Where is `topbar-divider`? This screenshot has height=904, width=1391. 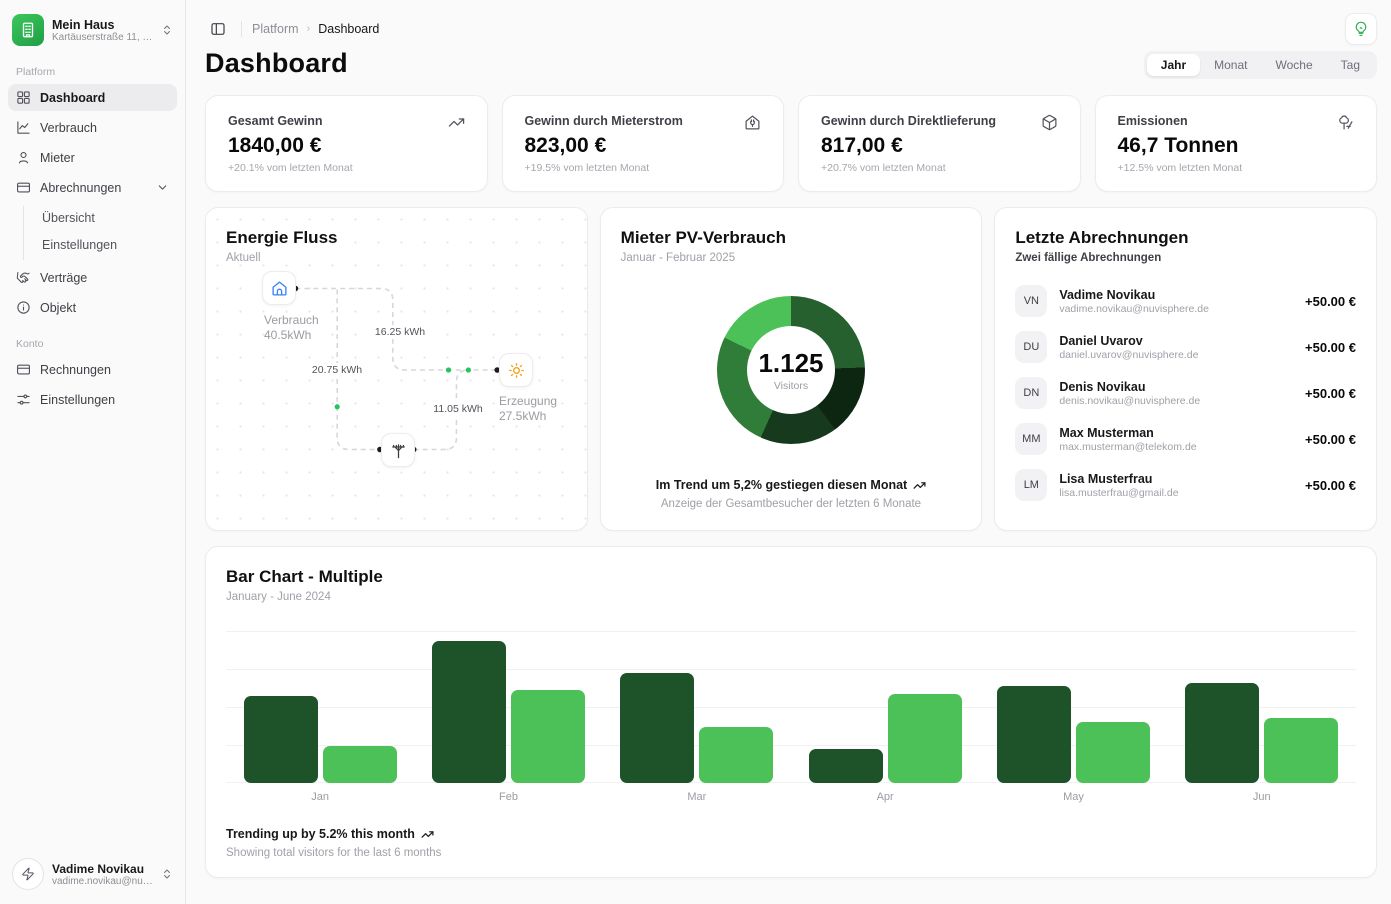
topbar-divider is located at coordinates (241, 29).